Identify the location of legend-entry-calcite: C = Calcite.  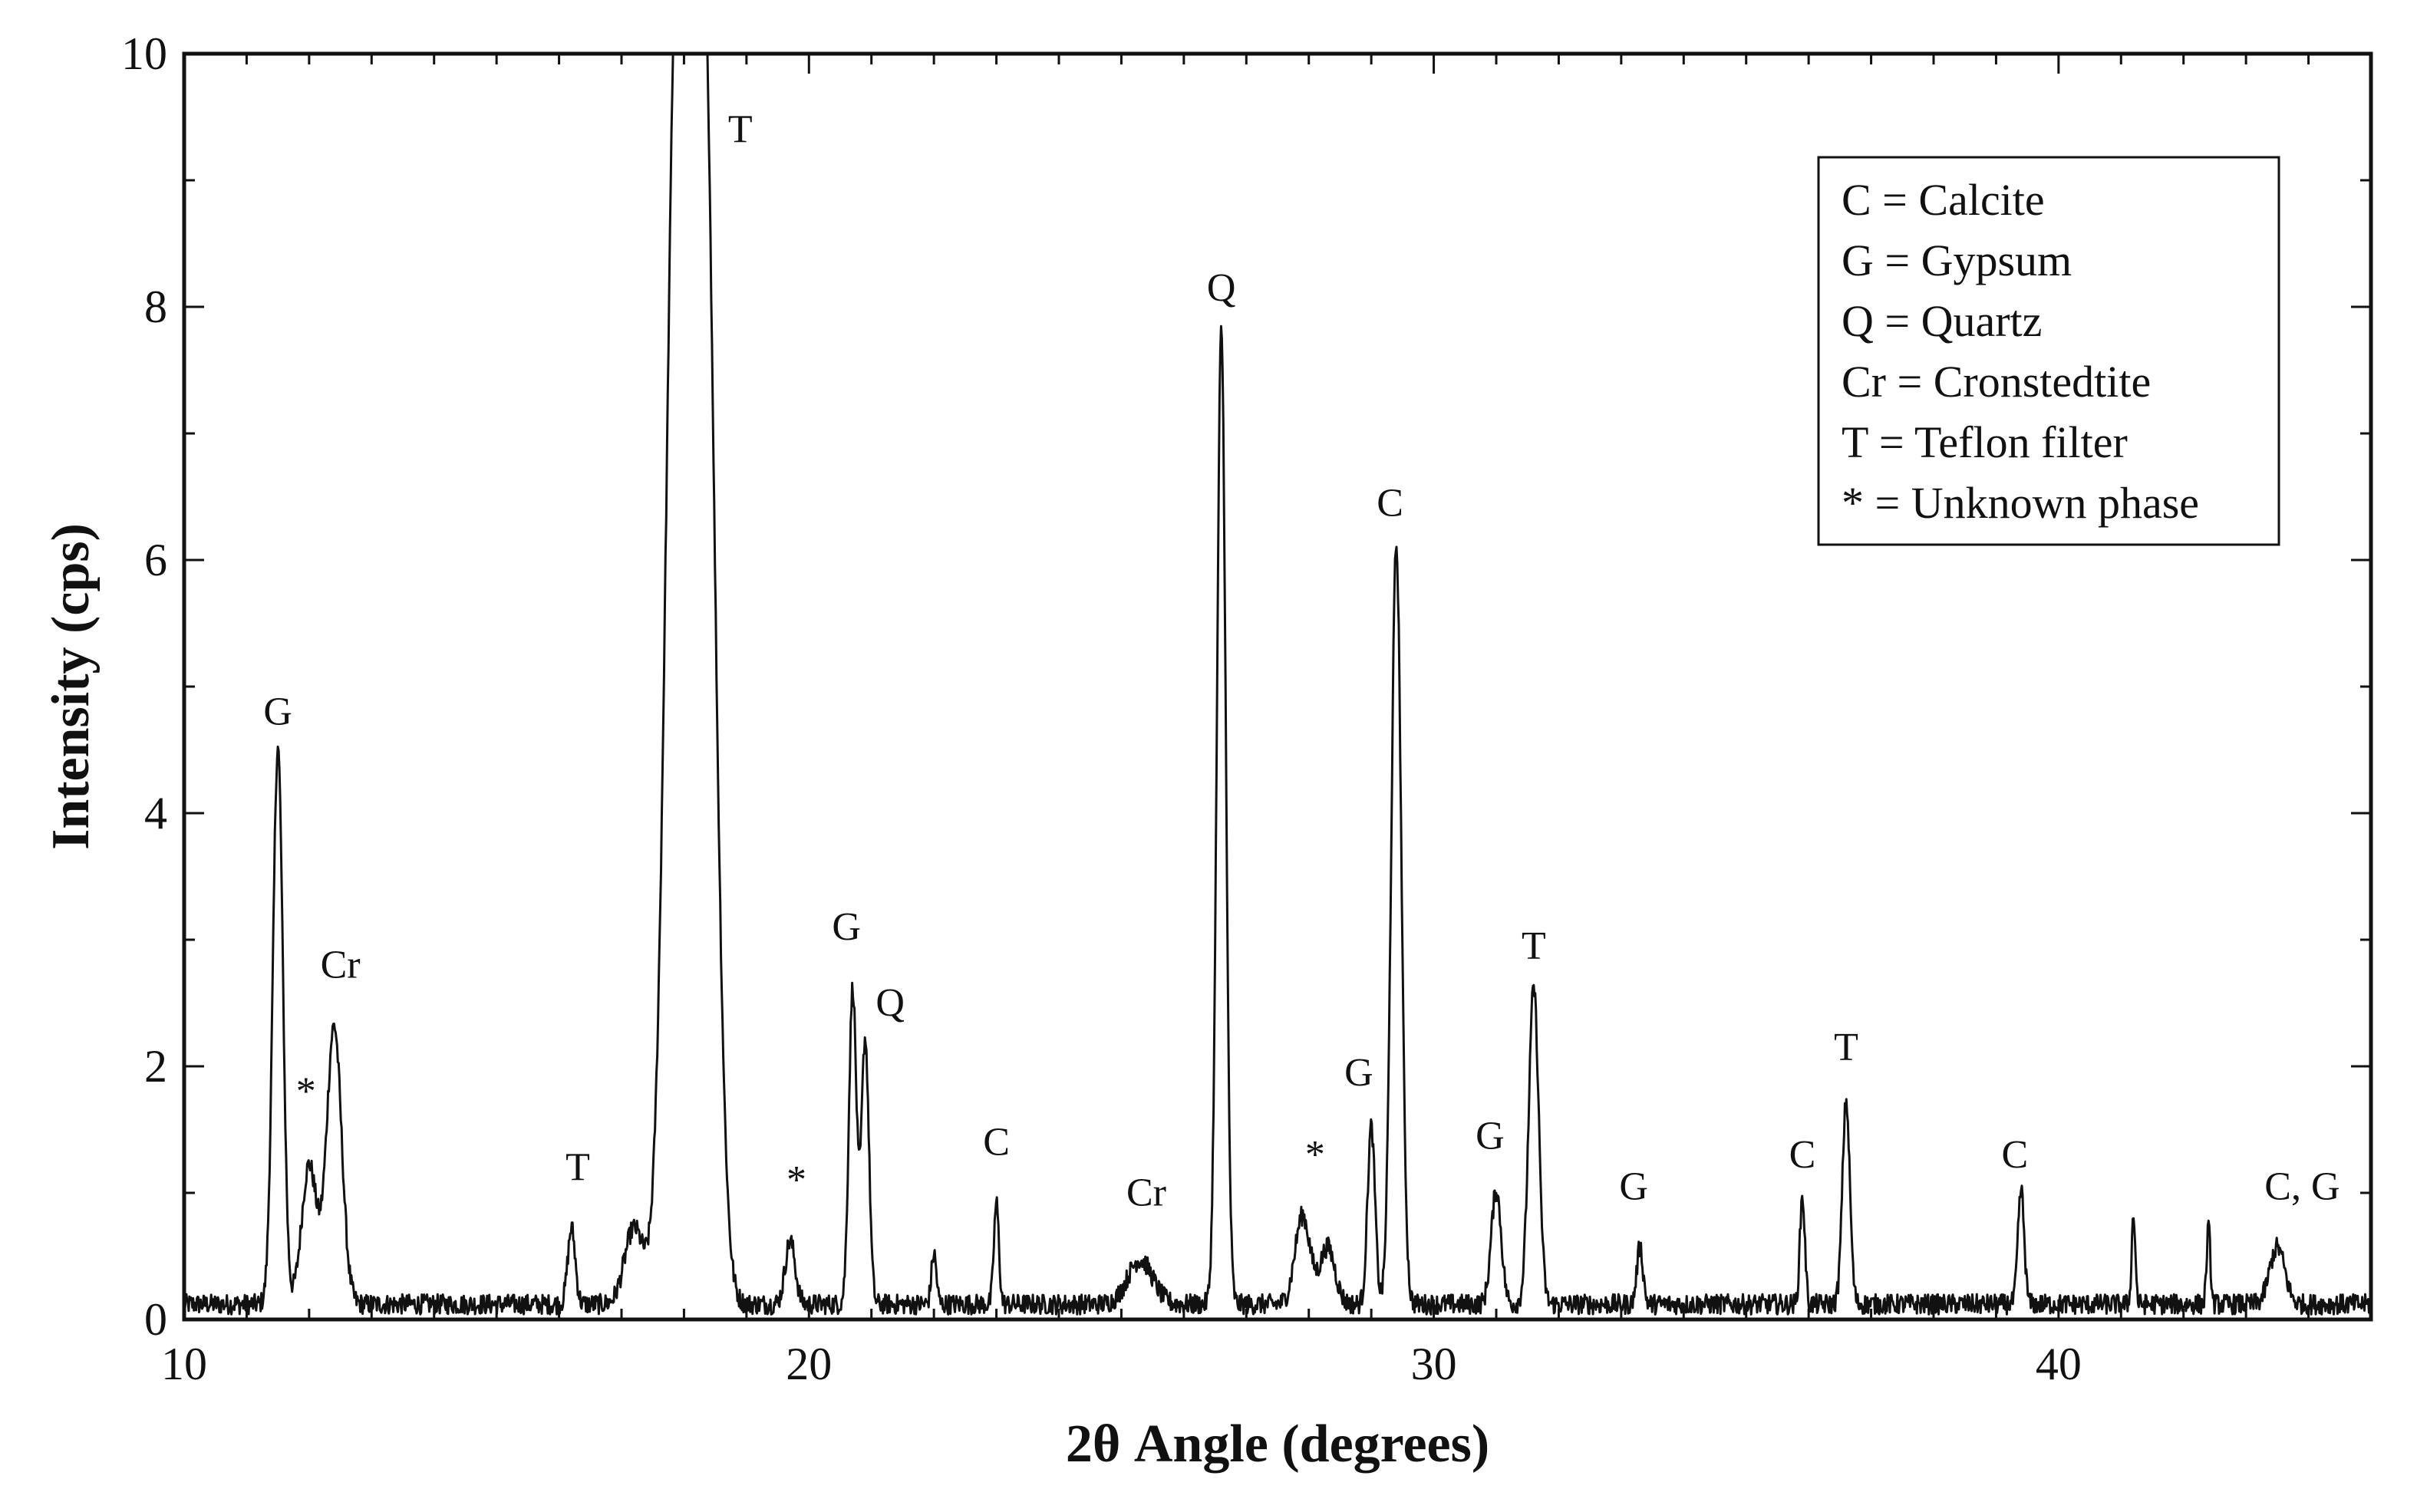
(1943, 200).